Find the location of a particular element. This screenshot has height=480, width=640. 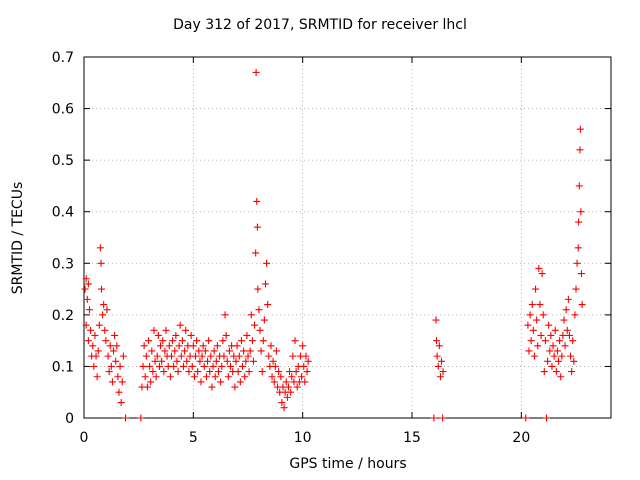

x-axis-label: GPS time / hours is located at coordinates (348, 464).